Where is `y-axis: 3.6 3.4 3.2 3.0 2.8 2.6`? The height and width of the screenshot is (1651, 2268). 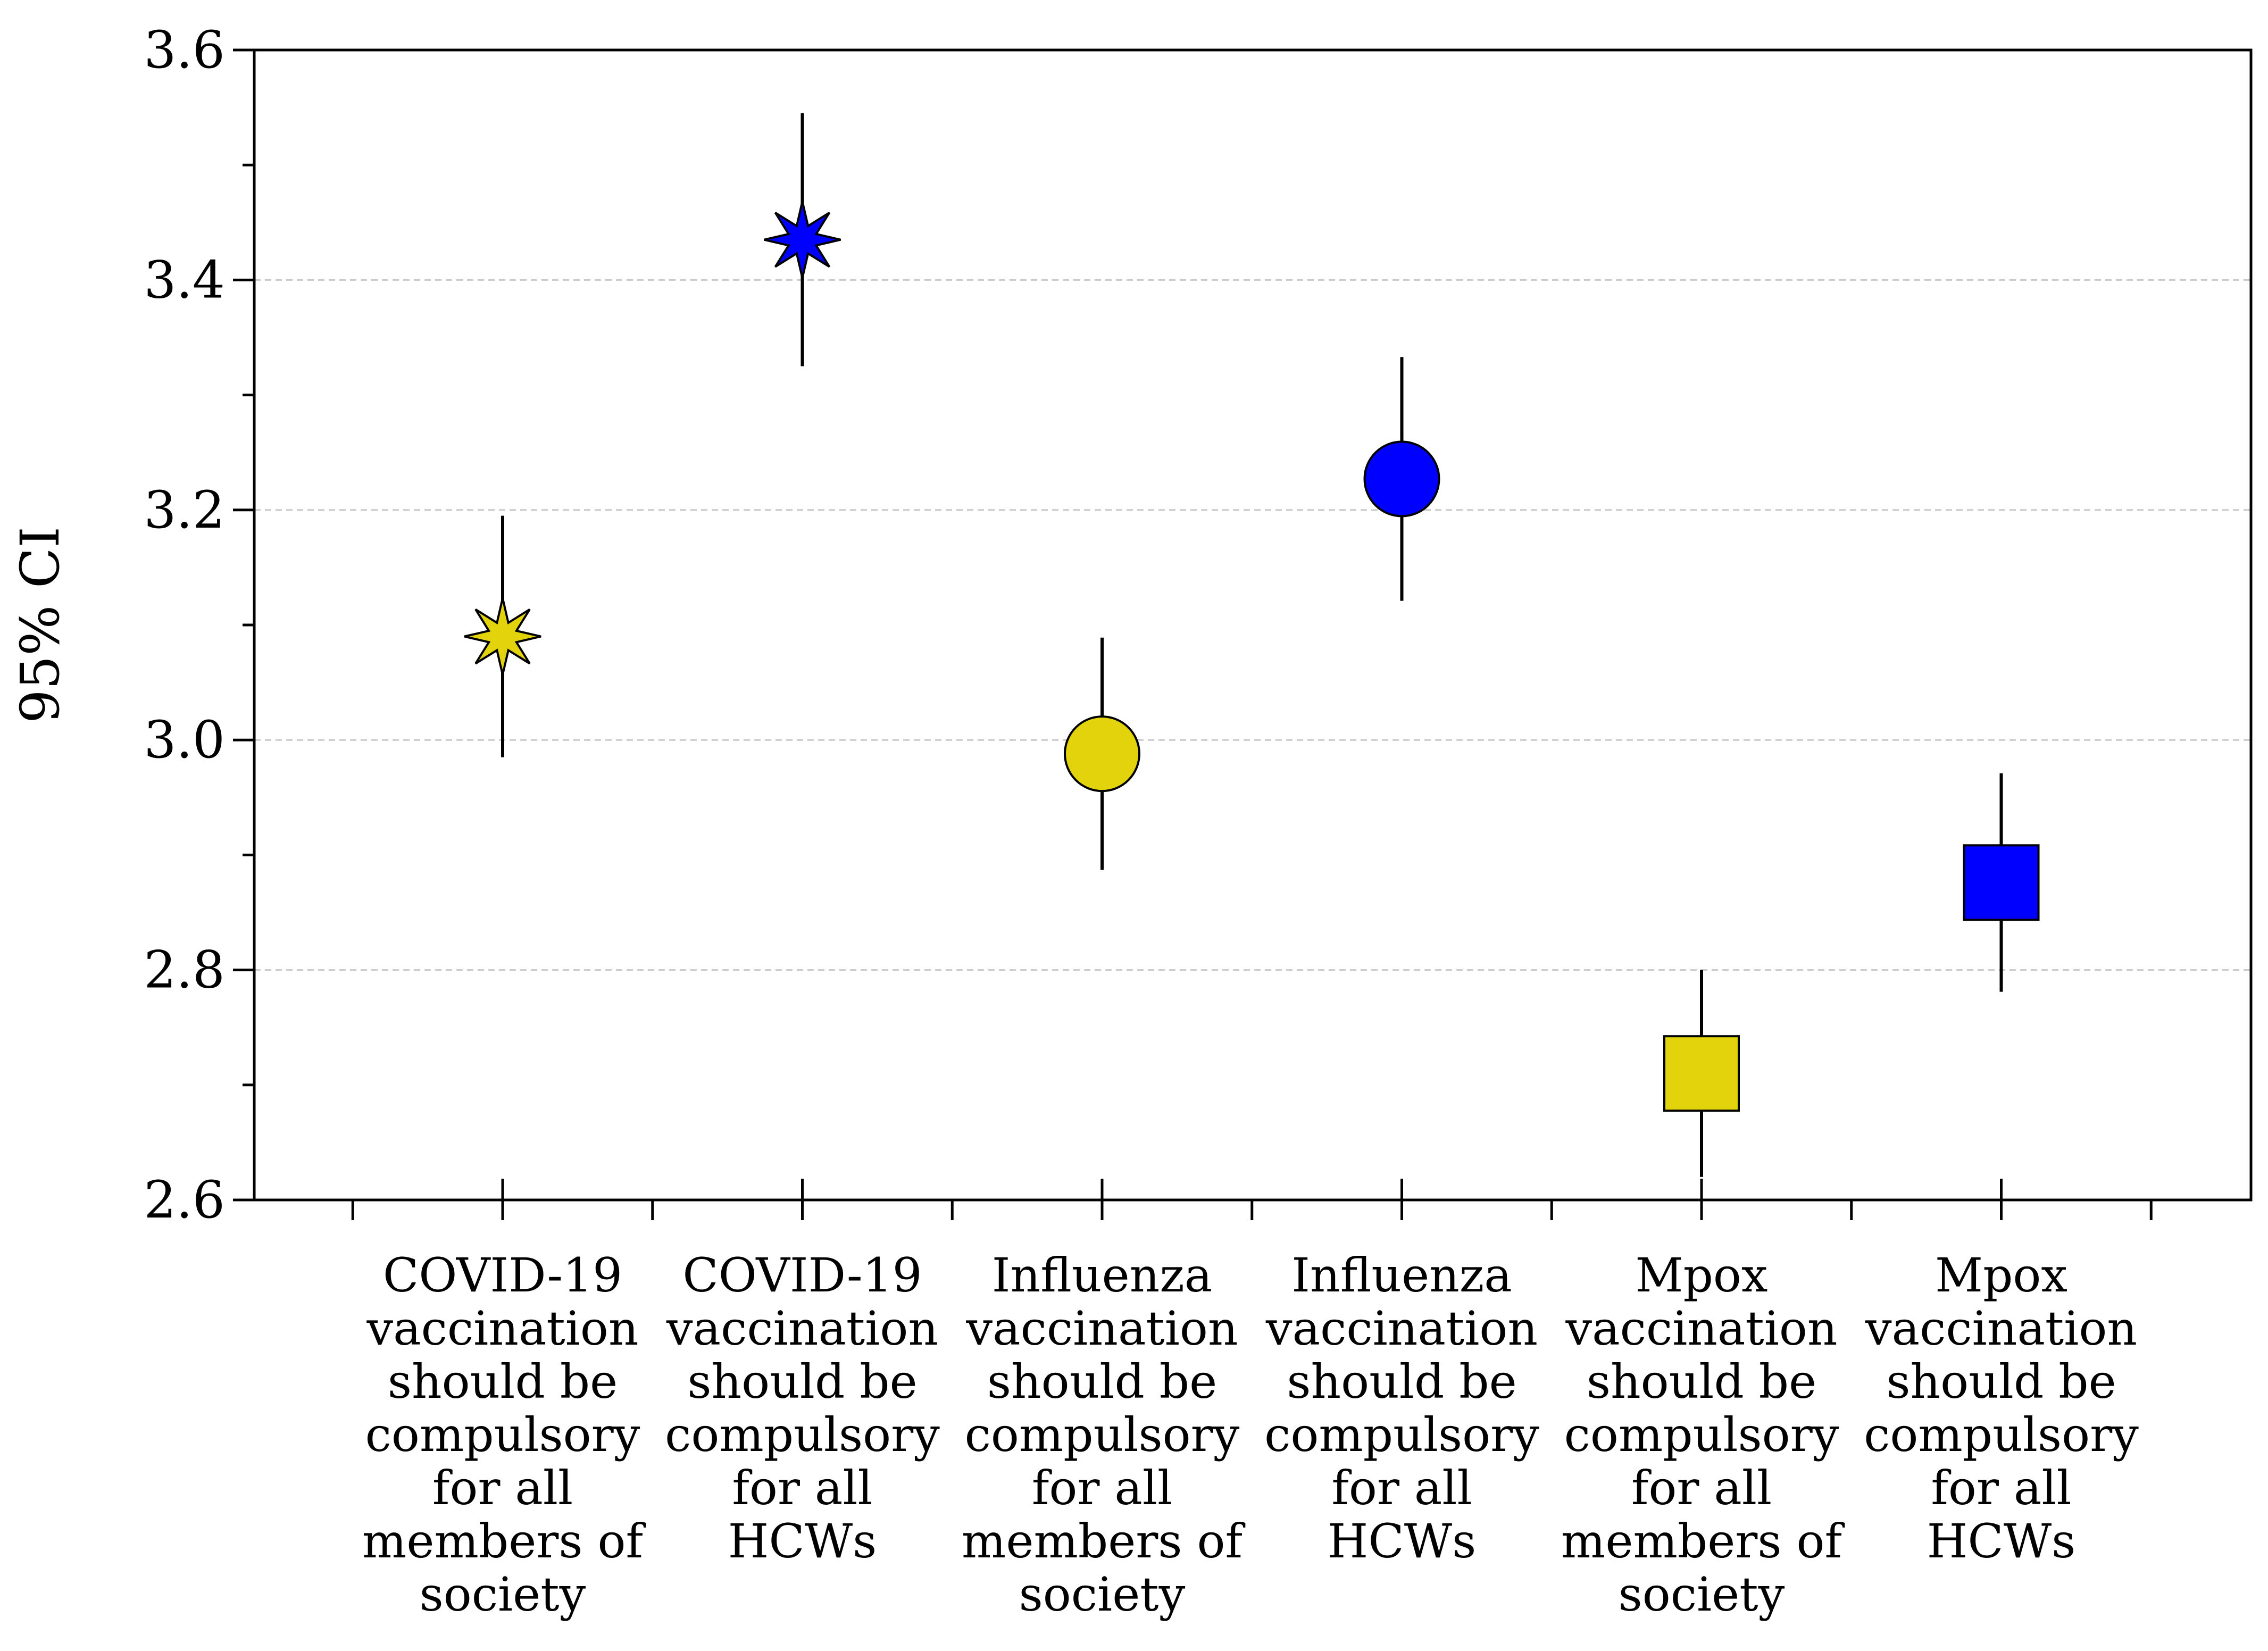
y-axis: 3.6 3.4 3.2 3.0 2.8 2.6 is located at coordinates (199, 625).